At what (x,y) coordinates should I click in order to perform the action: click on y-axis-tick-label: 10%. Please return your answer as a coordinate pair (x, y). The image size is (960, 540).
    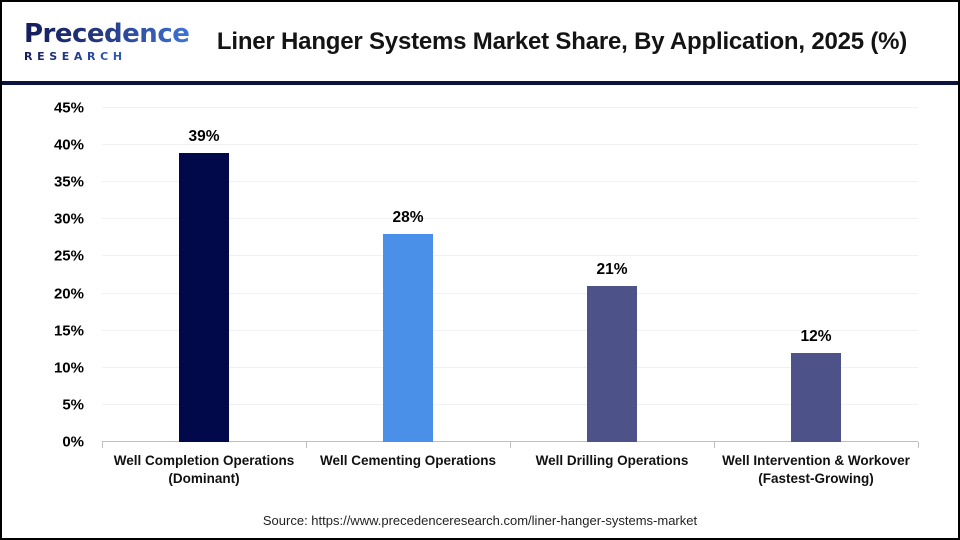
    Looking at the image, I should click on (68, 368).